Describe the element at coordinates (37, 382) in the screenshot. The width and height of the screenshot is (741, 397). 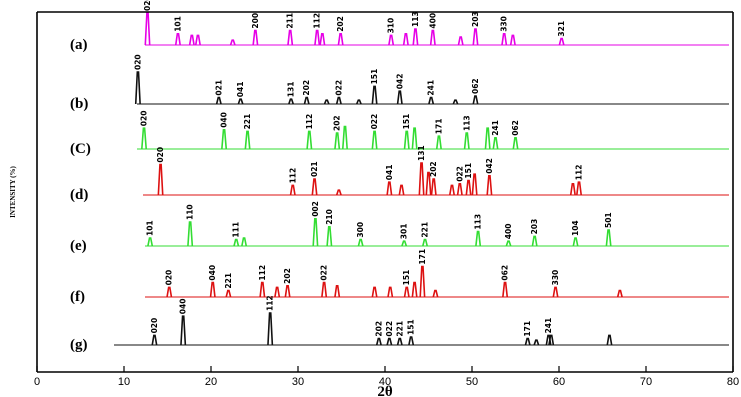
I see `x-tick-label: 0` at that location.